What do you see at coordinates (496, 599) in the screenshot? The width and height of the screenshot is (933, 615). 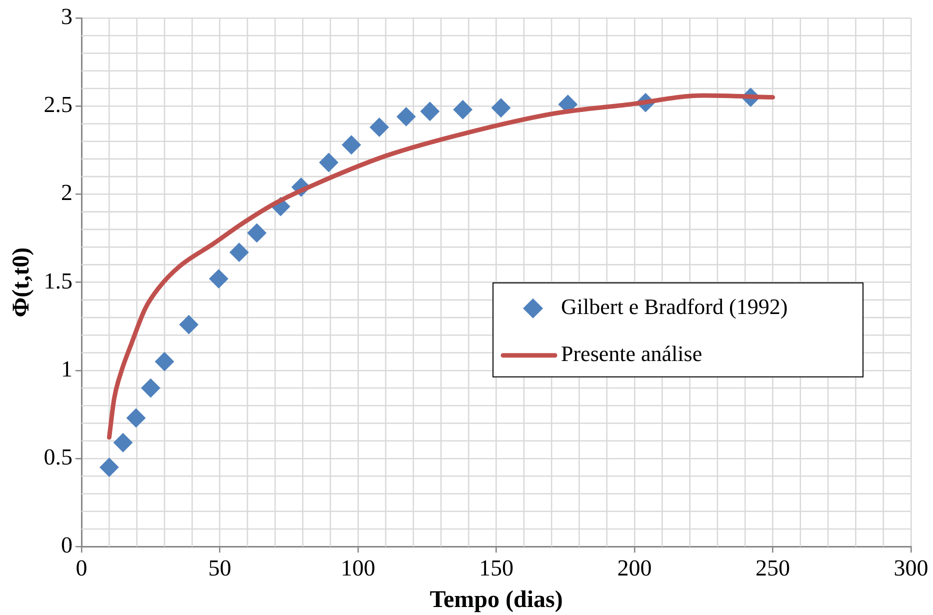 I see `x-axis-title: Tempo (dias)` at bounding box center [496, 599].